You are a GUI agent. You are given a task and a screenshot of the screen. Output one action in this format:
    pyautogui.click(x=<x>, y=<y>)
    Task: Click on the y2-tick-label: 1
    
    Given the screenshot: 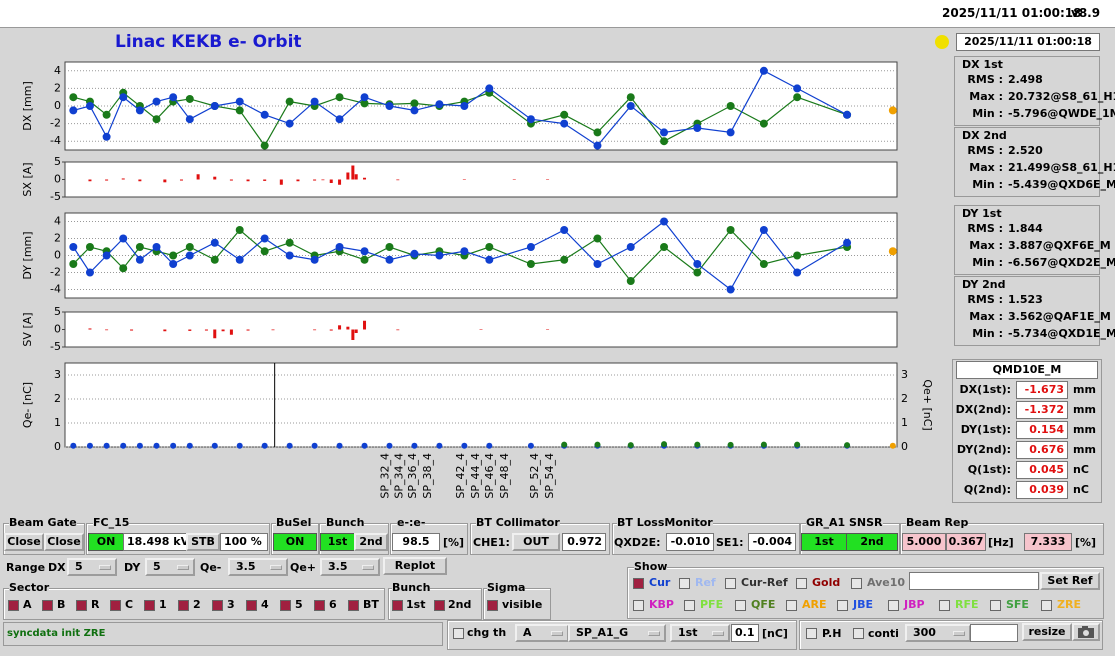 What is the action you would take?
    pyautogui.click(x=904, y=422)
    